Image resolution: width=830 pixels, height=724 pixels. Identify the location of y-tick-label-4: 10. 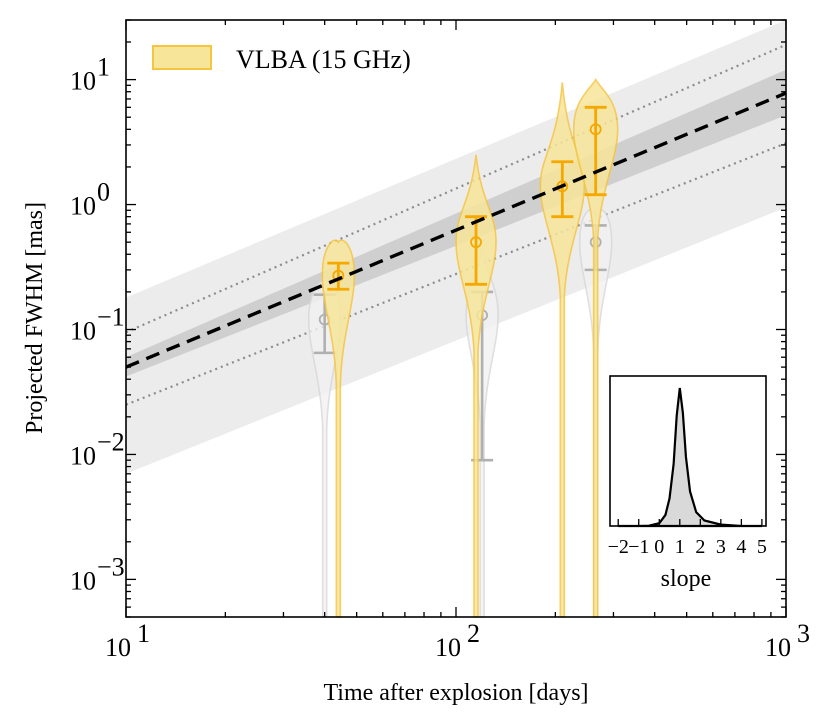
(83, 81).